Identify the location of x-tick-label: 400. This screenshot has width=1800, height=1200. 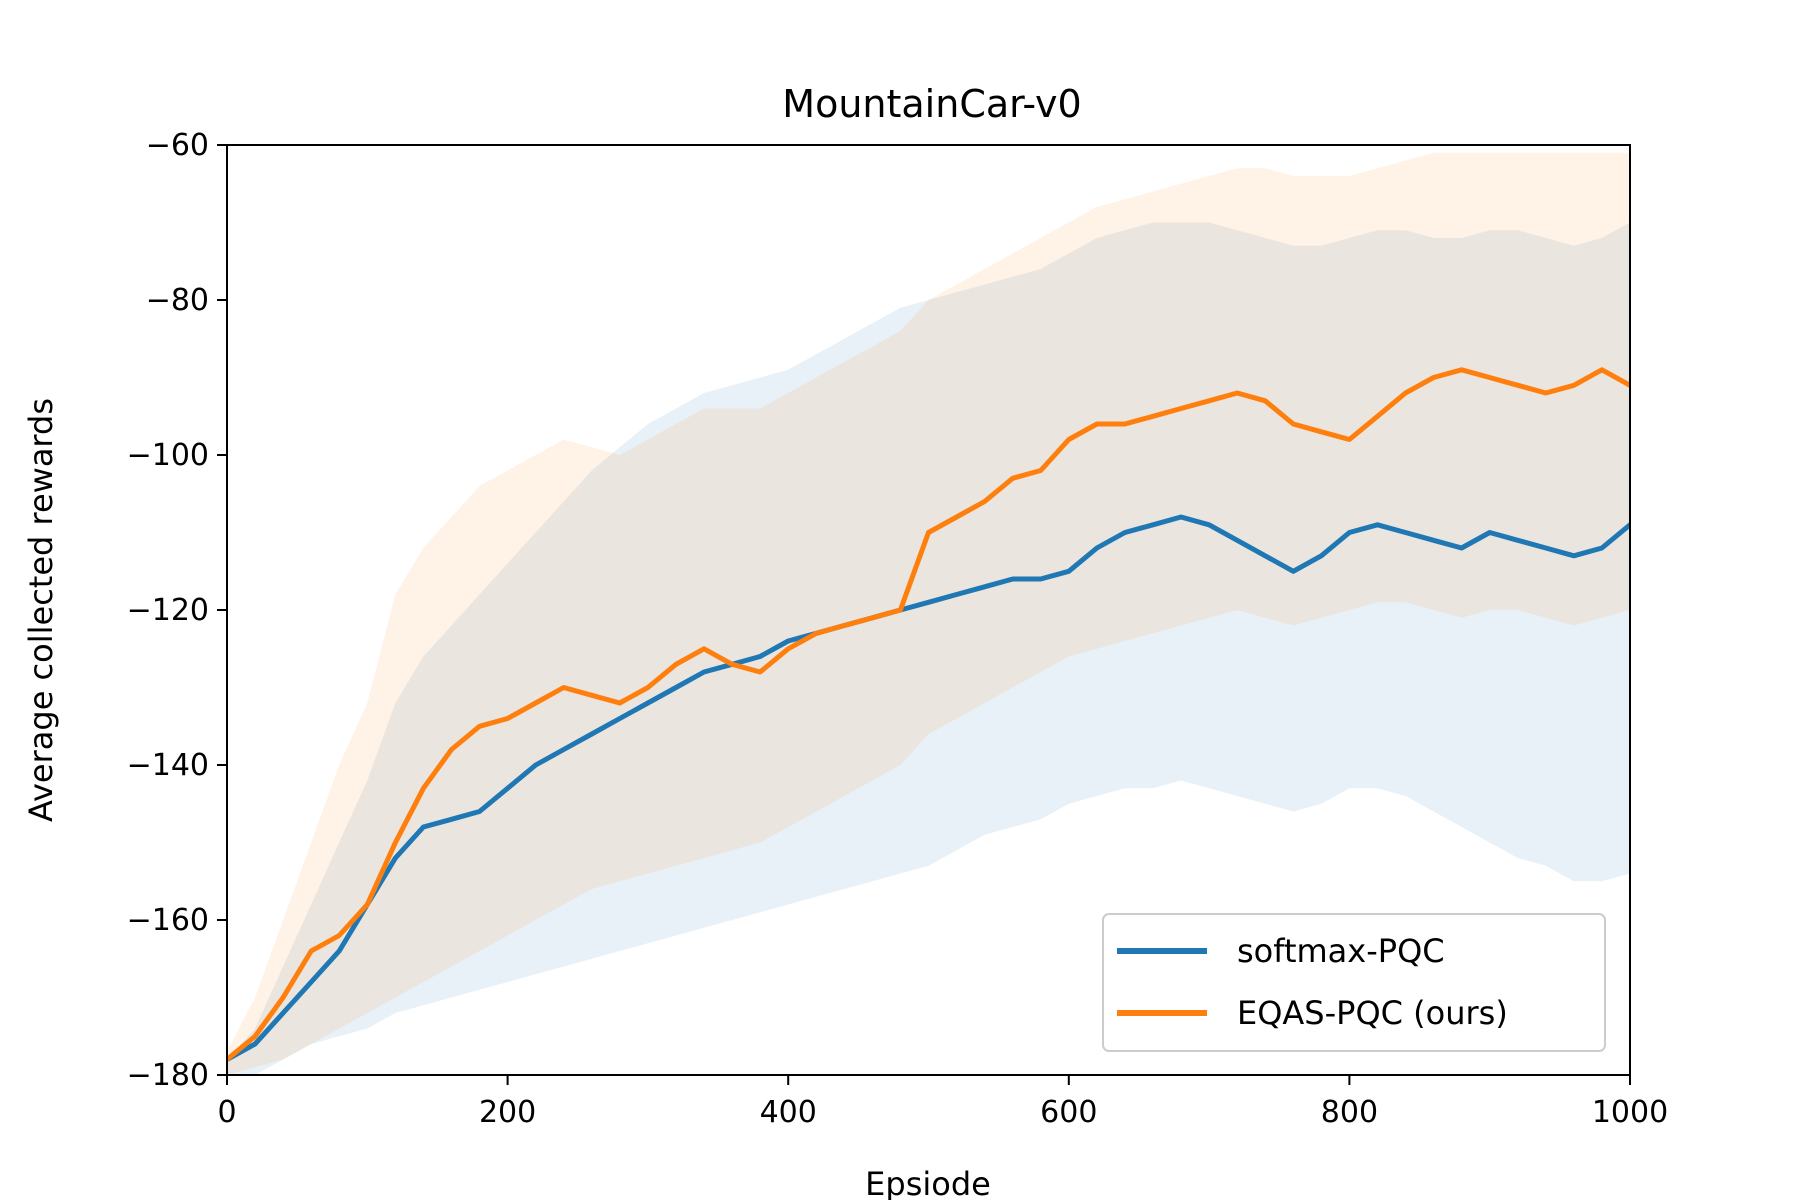
(788, 1112).